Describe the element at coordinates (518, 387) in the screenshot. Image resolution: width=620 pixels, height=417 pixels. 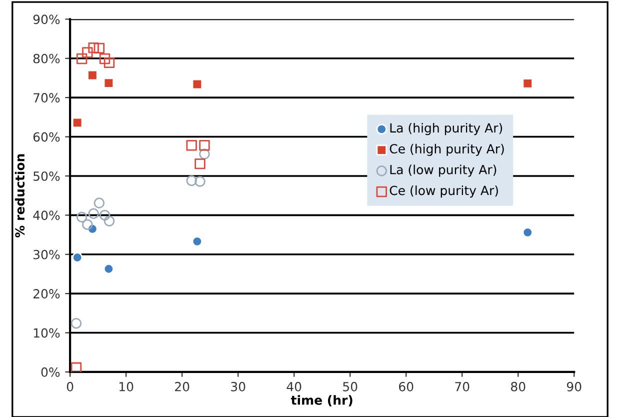
I see `x-tick-label: 80` at that location.